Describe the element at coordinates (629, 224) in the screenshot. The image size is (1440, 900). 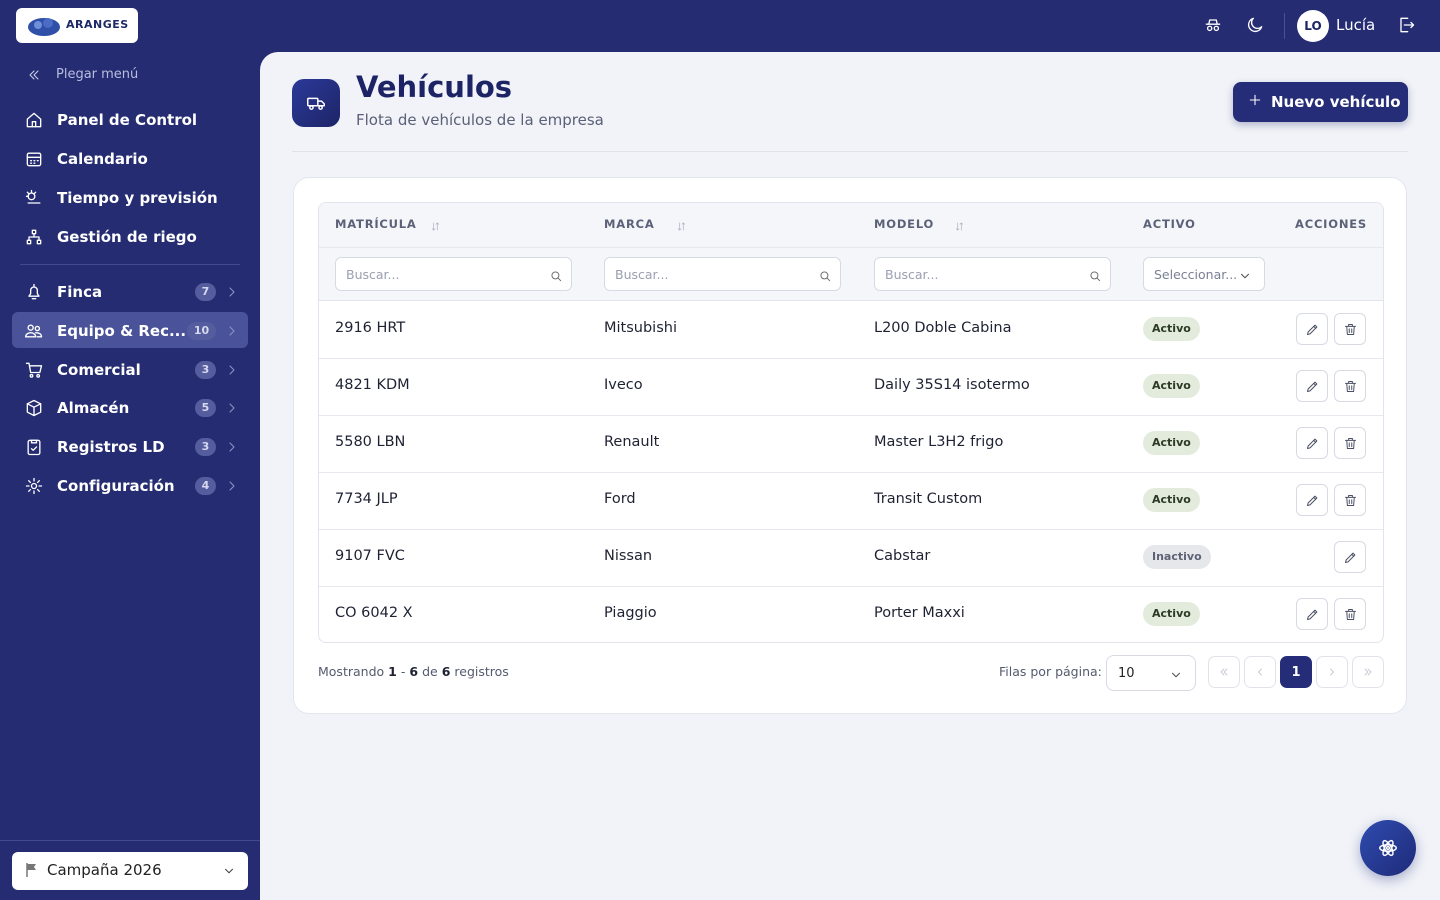
I see `column-header: MARCA` at that location.